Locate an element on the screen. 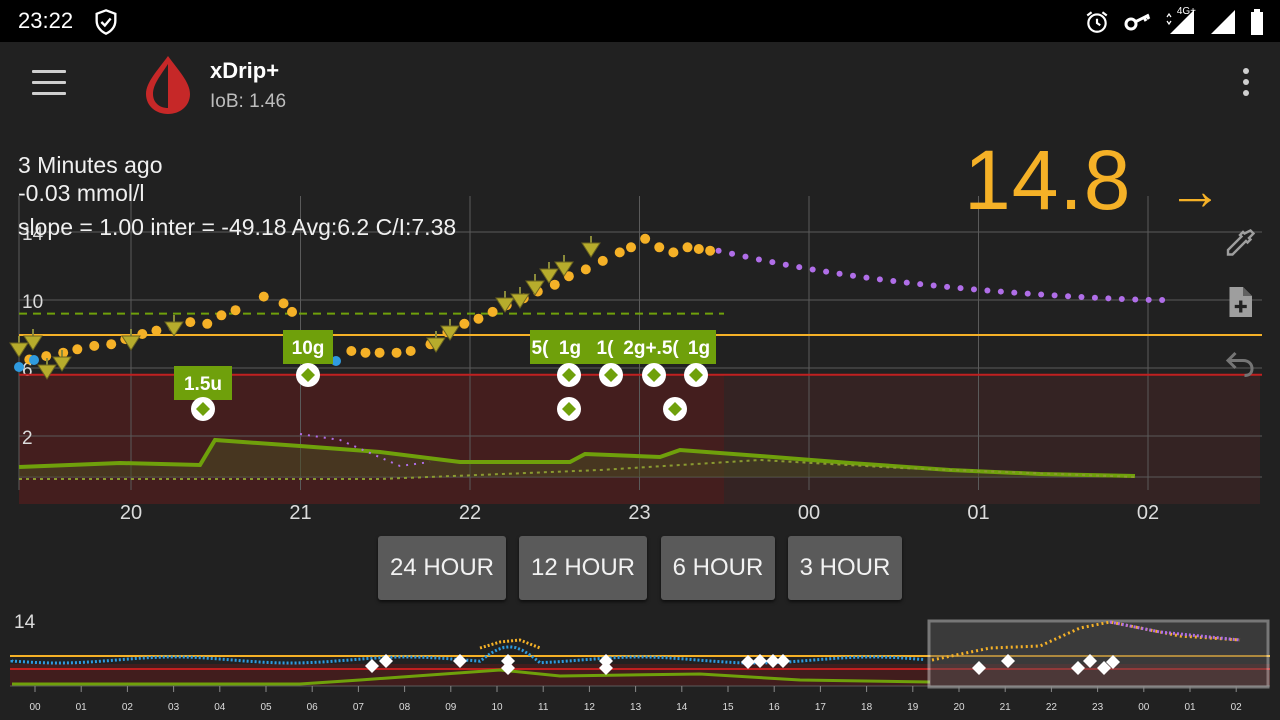 The image size is (1280, 720). range-12-hour-button: 12 HOUR is located at coordinates (583, 568).